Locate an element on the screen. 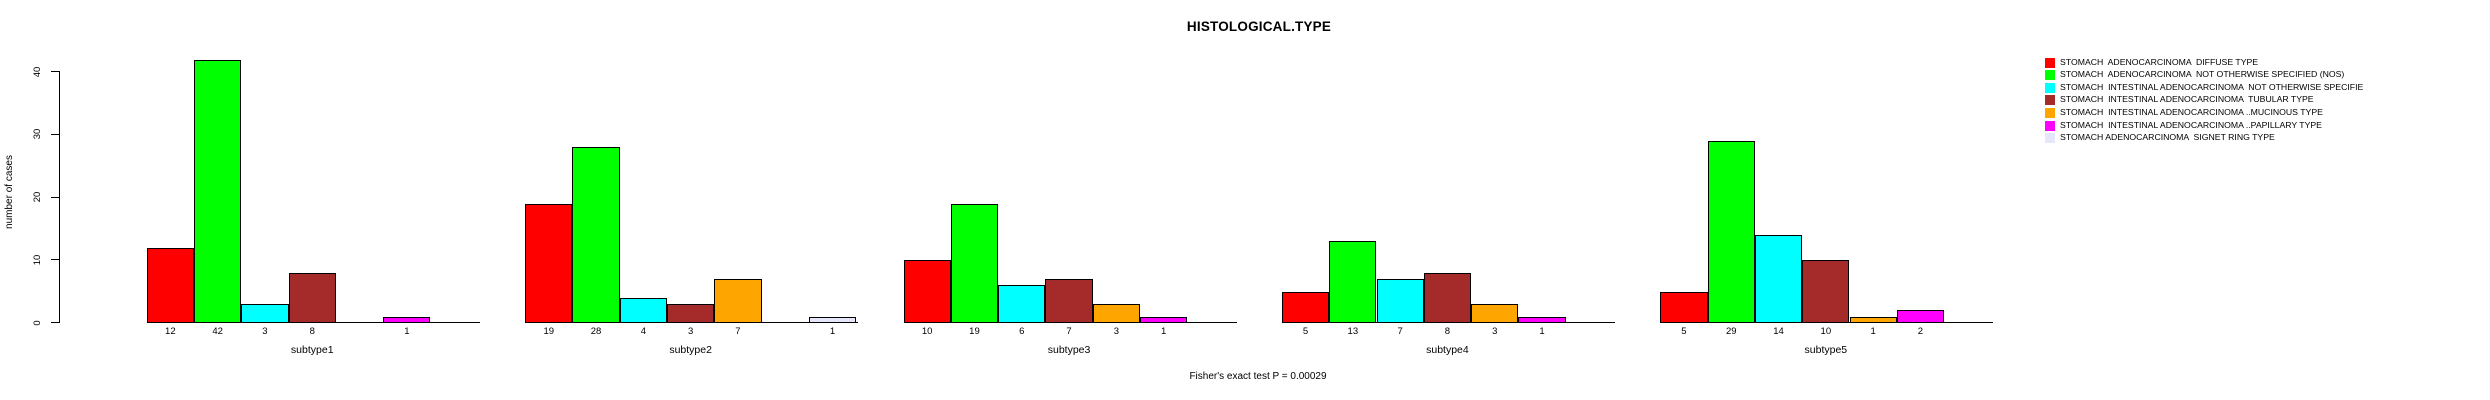 This screenshot has height=400, width=2490. y-axis-line is located at coordinates (59, 197).